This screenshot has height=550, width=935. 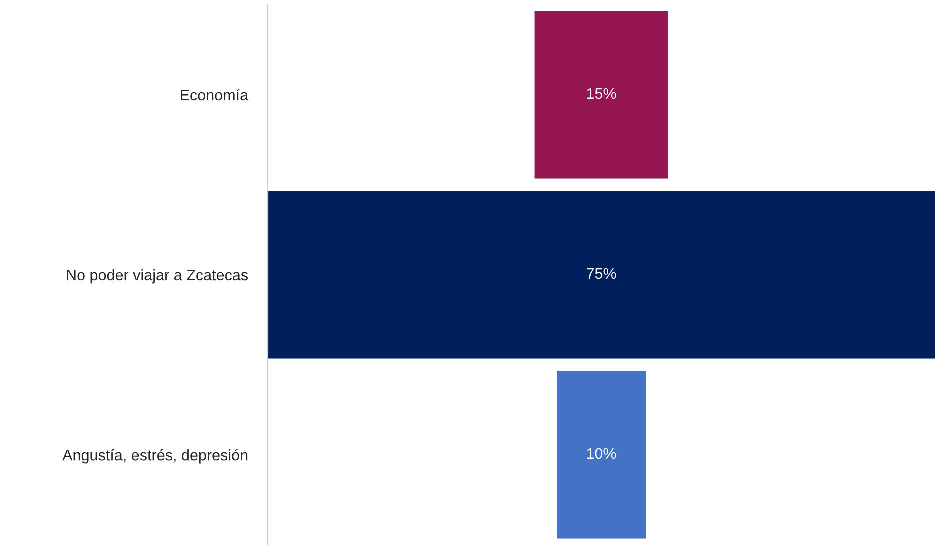 What do you see at coordinates (215, 95) in the screenshot?
I see `category-label: Economía` at bounding box center [215, 95].